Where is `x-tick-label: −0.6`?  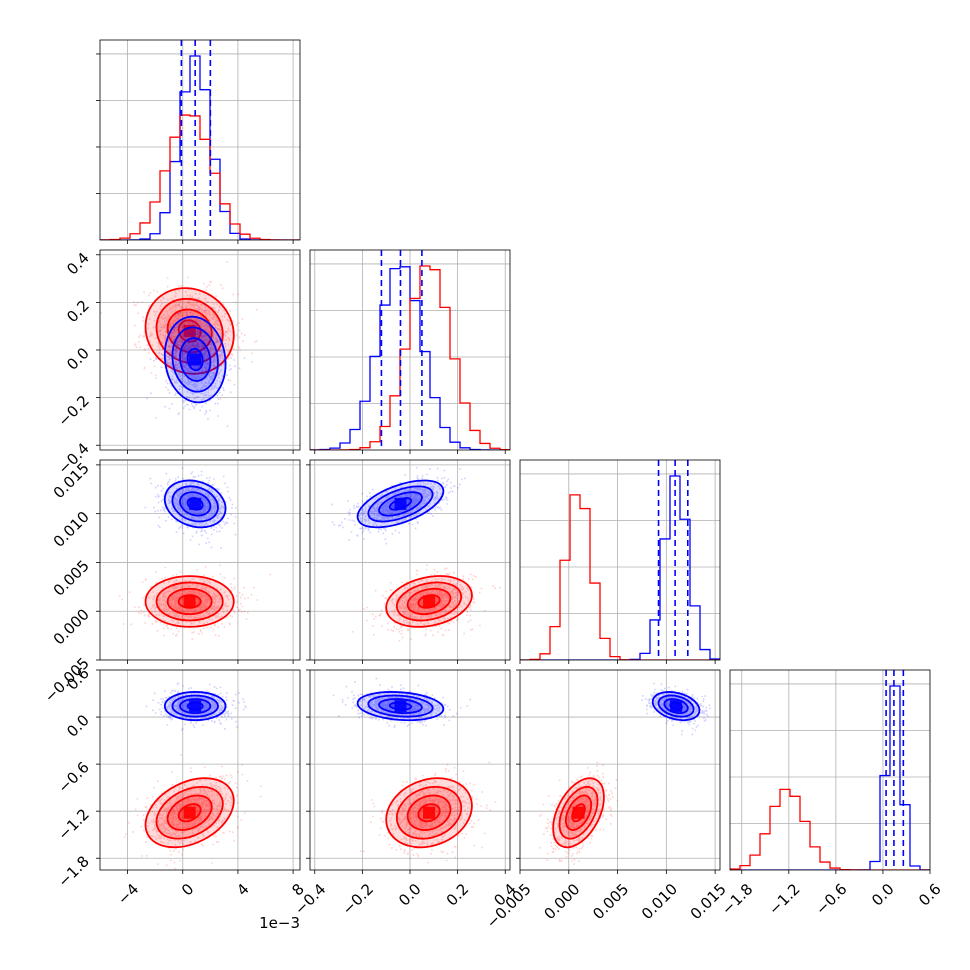 x-tick-label: −0.6 is located at coordinates (831, 899).